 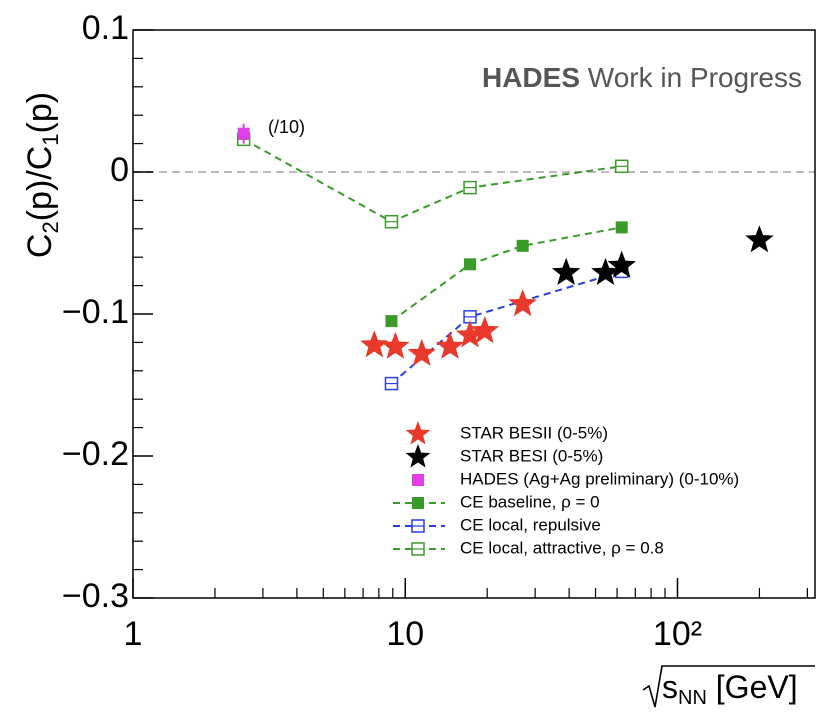 I want to click on y-label-sub: 2, so click(x=50, y=227).